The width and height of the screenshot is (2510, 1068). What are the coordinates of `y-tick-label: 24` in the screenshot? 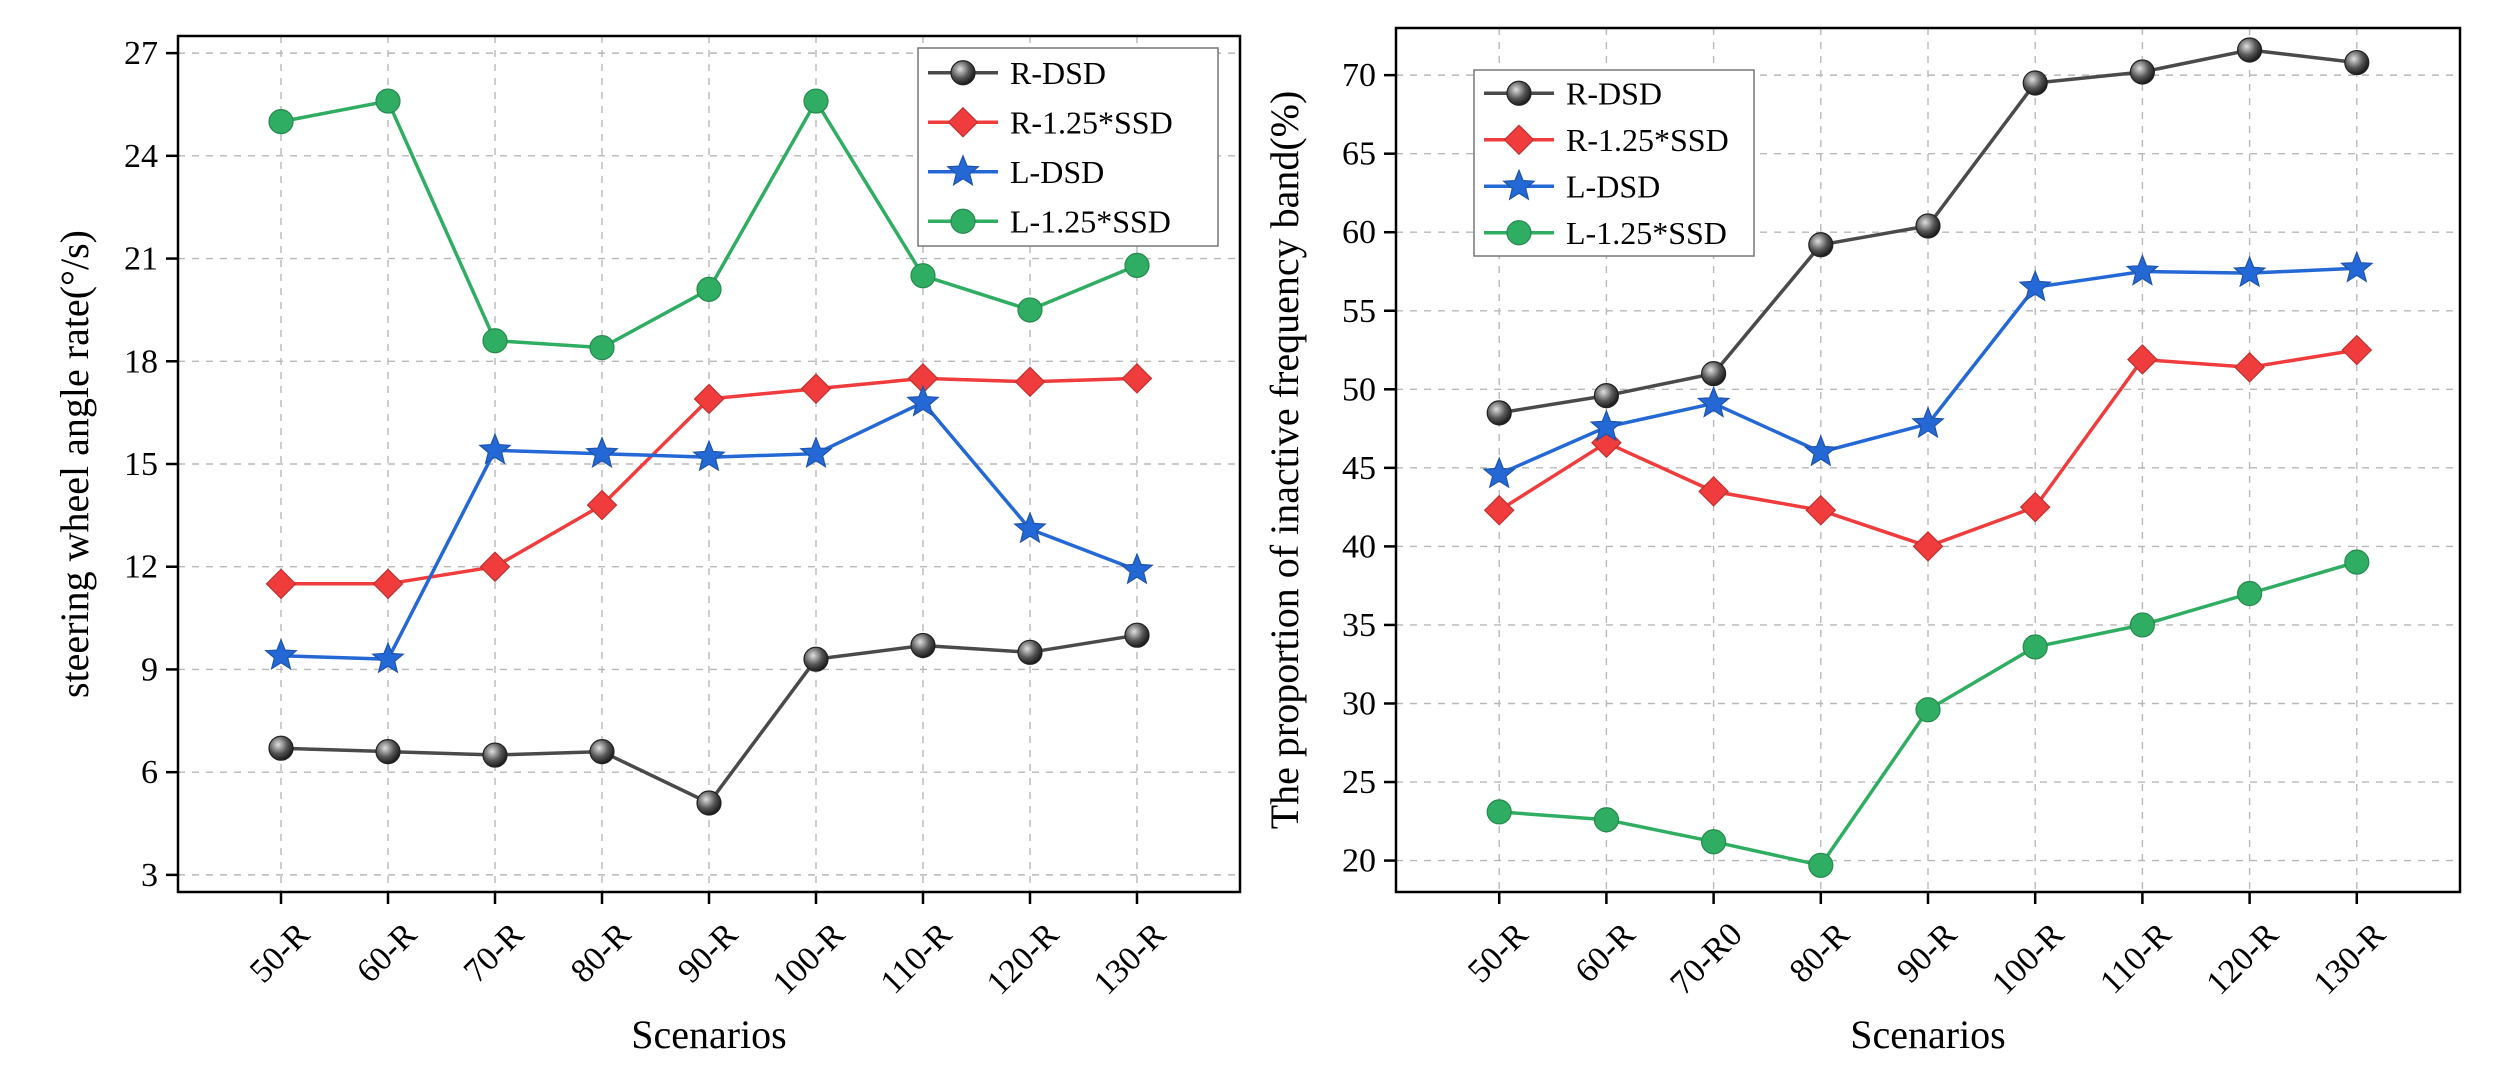 It's located at (141, 156).